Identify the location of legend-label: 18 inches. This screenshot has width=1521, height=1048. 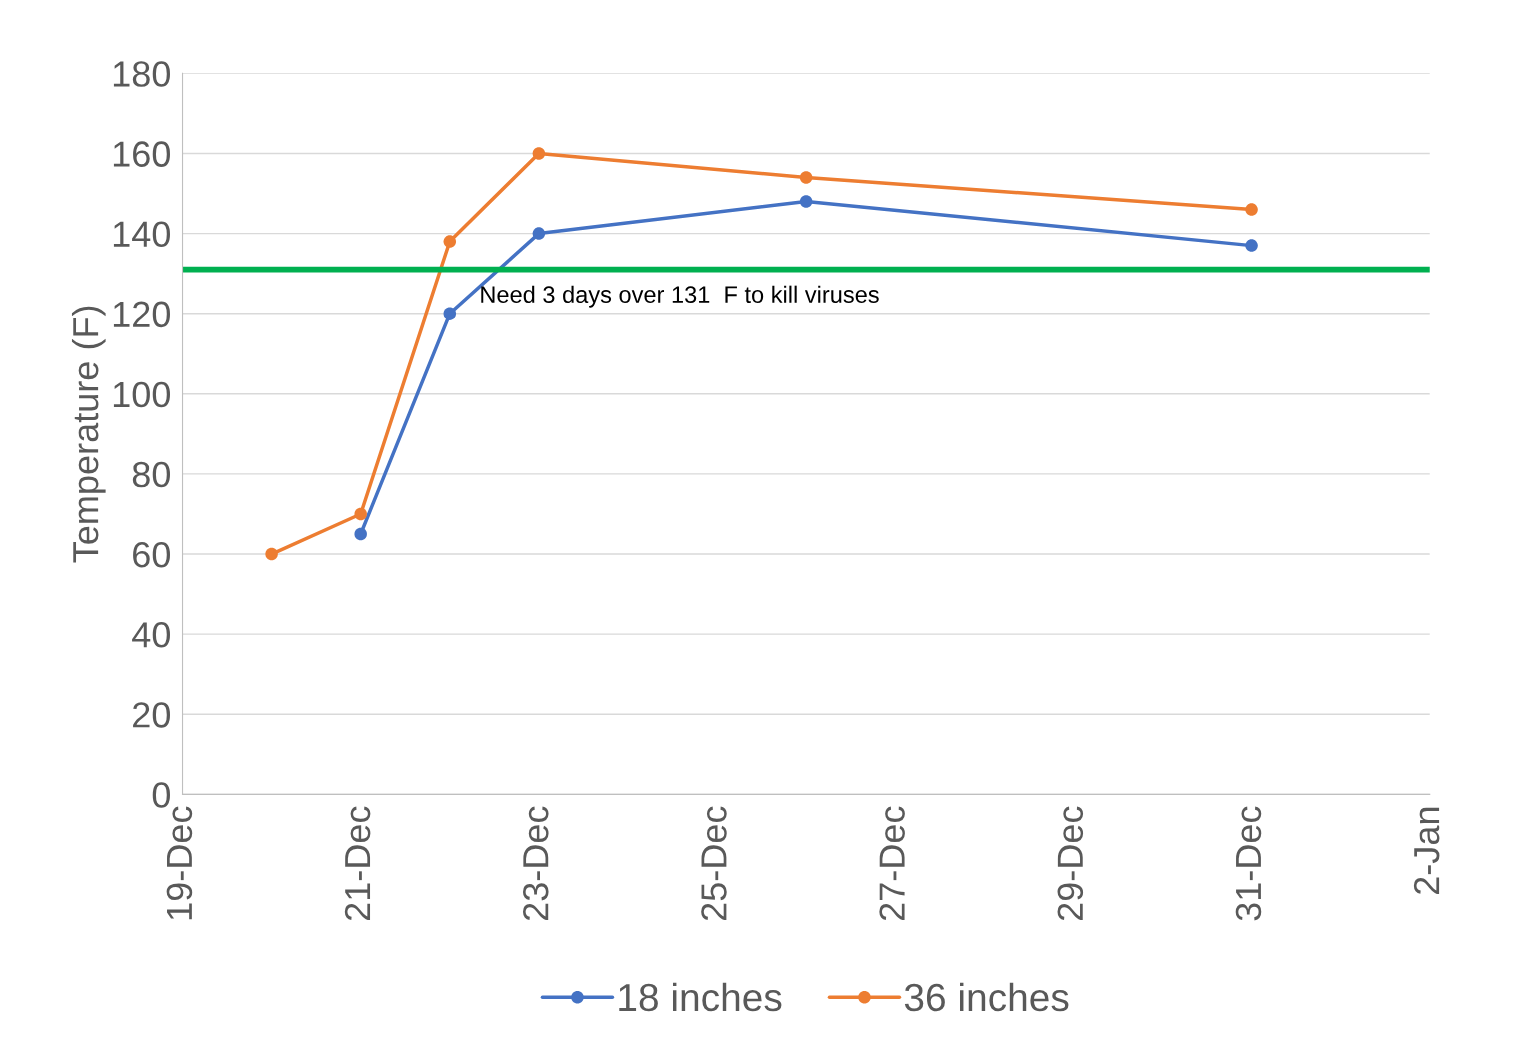
(700, 997).